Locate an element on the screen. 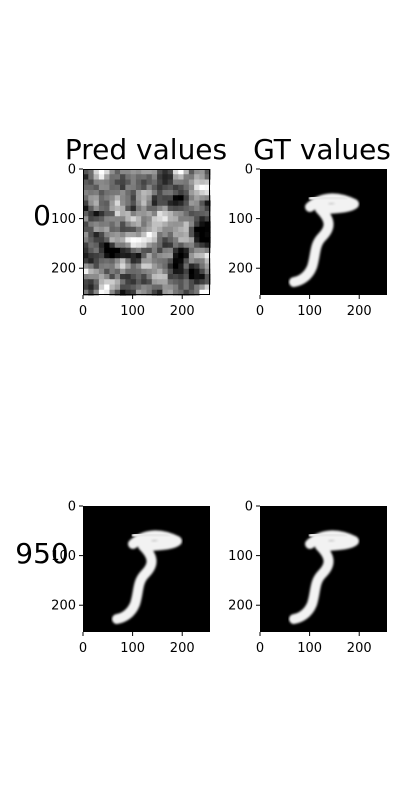 This screenshot has width=400, height=800. panel-pred-row950 is located at coordinates (146, 569).